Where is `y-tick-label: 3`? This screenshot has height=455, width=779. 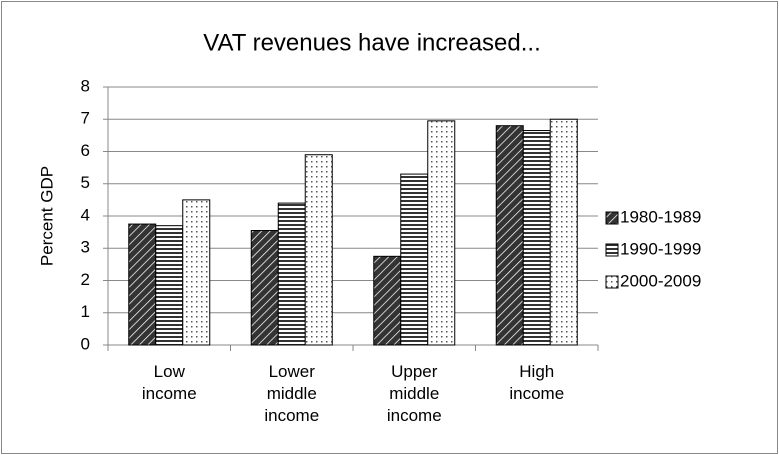
y-tick-label: 3 is located at coordinates (85, 247).